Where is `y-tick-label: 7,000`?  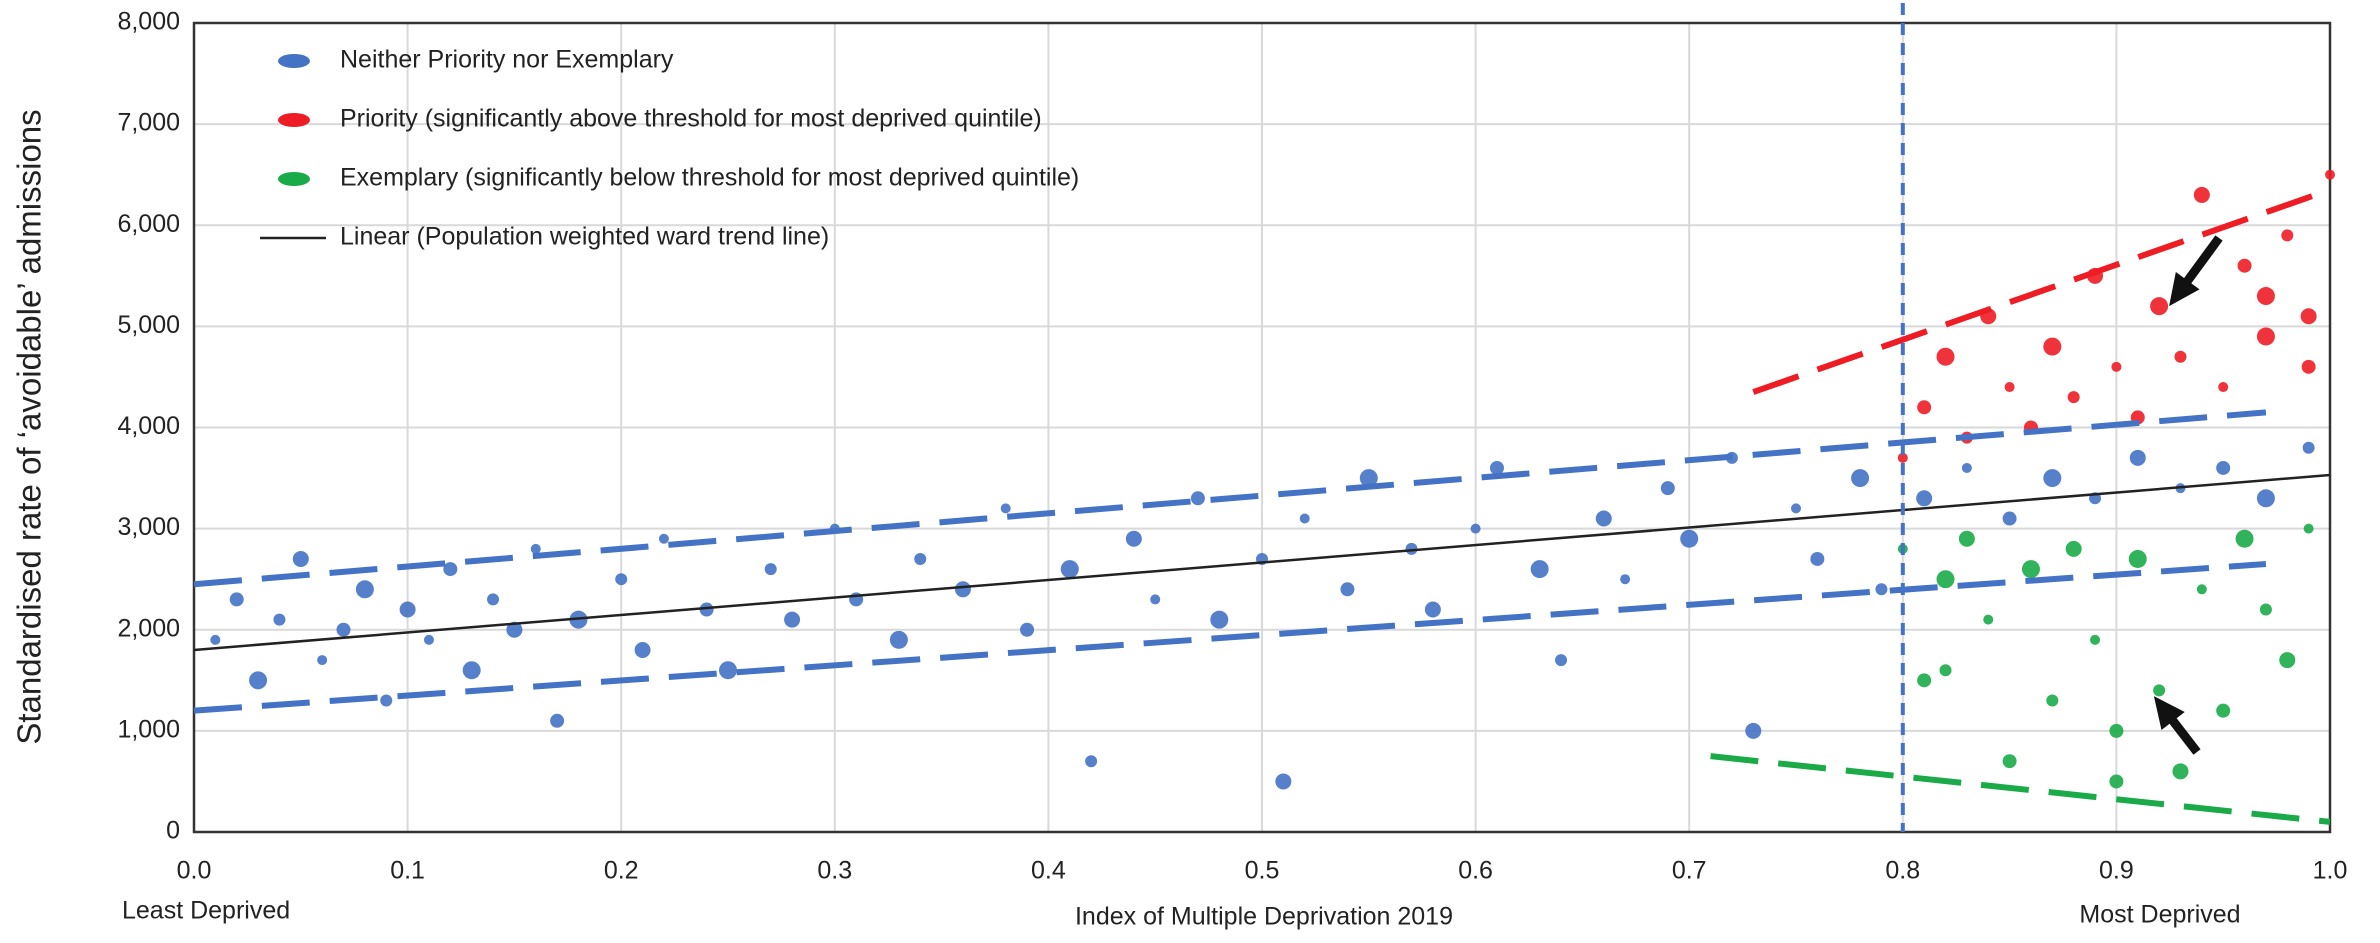 y-tick-label: 7,000 is located at coordinates (148, 123).